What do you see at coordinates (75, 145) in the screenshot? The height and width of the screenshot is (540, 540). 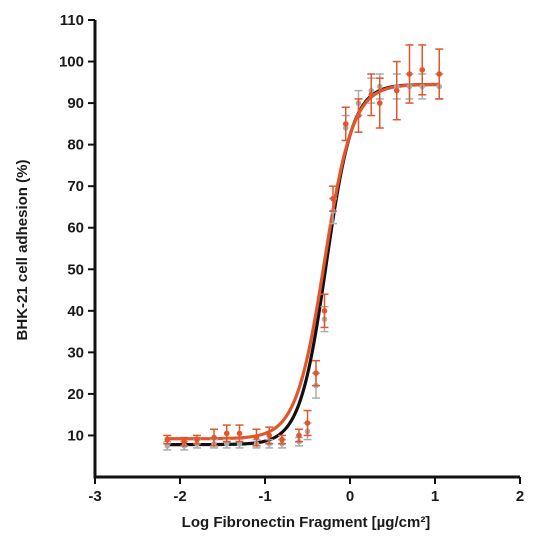 I see `y-tick-label: 80` at bounding box center [75, 145].